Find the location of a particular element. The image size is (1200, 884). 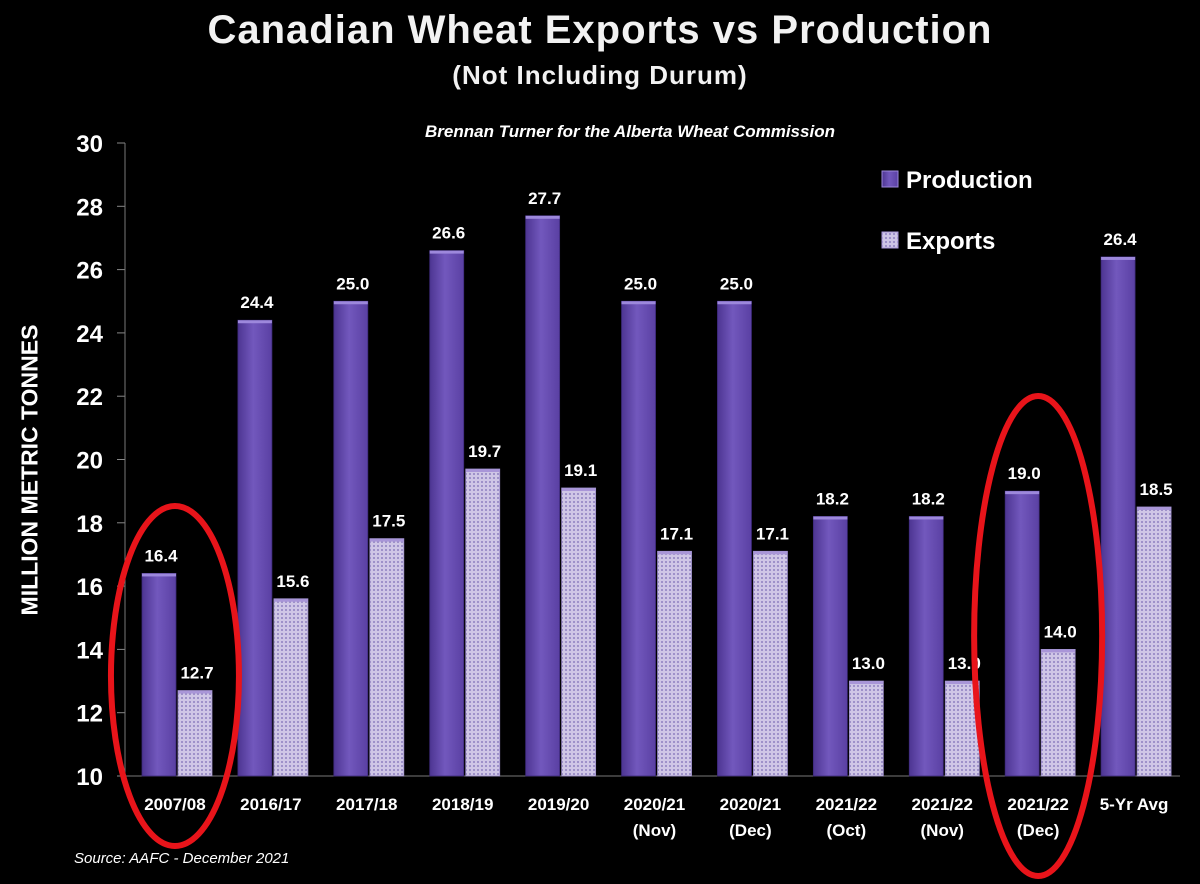

y-tick-label: 24 is located at coordinates (89, 334).